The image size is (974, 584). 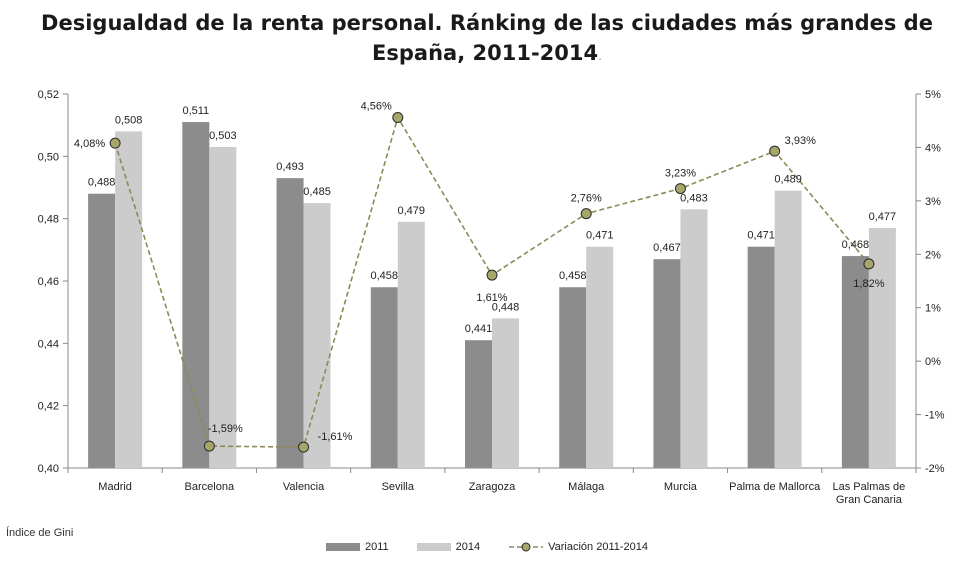 I want to click on y-right-tick-label: 0%, so click(x=933, y=362).